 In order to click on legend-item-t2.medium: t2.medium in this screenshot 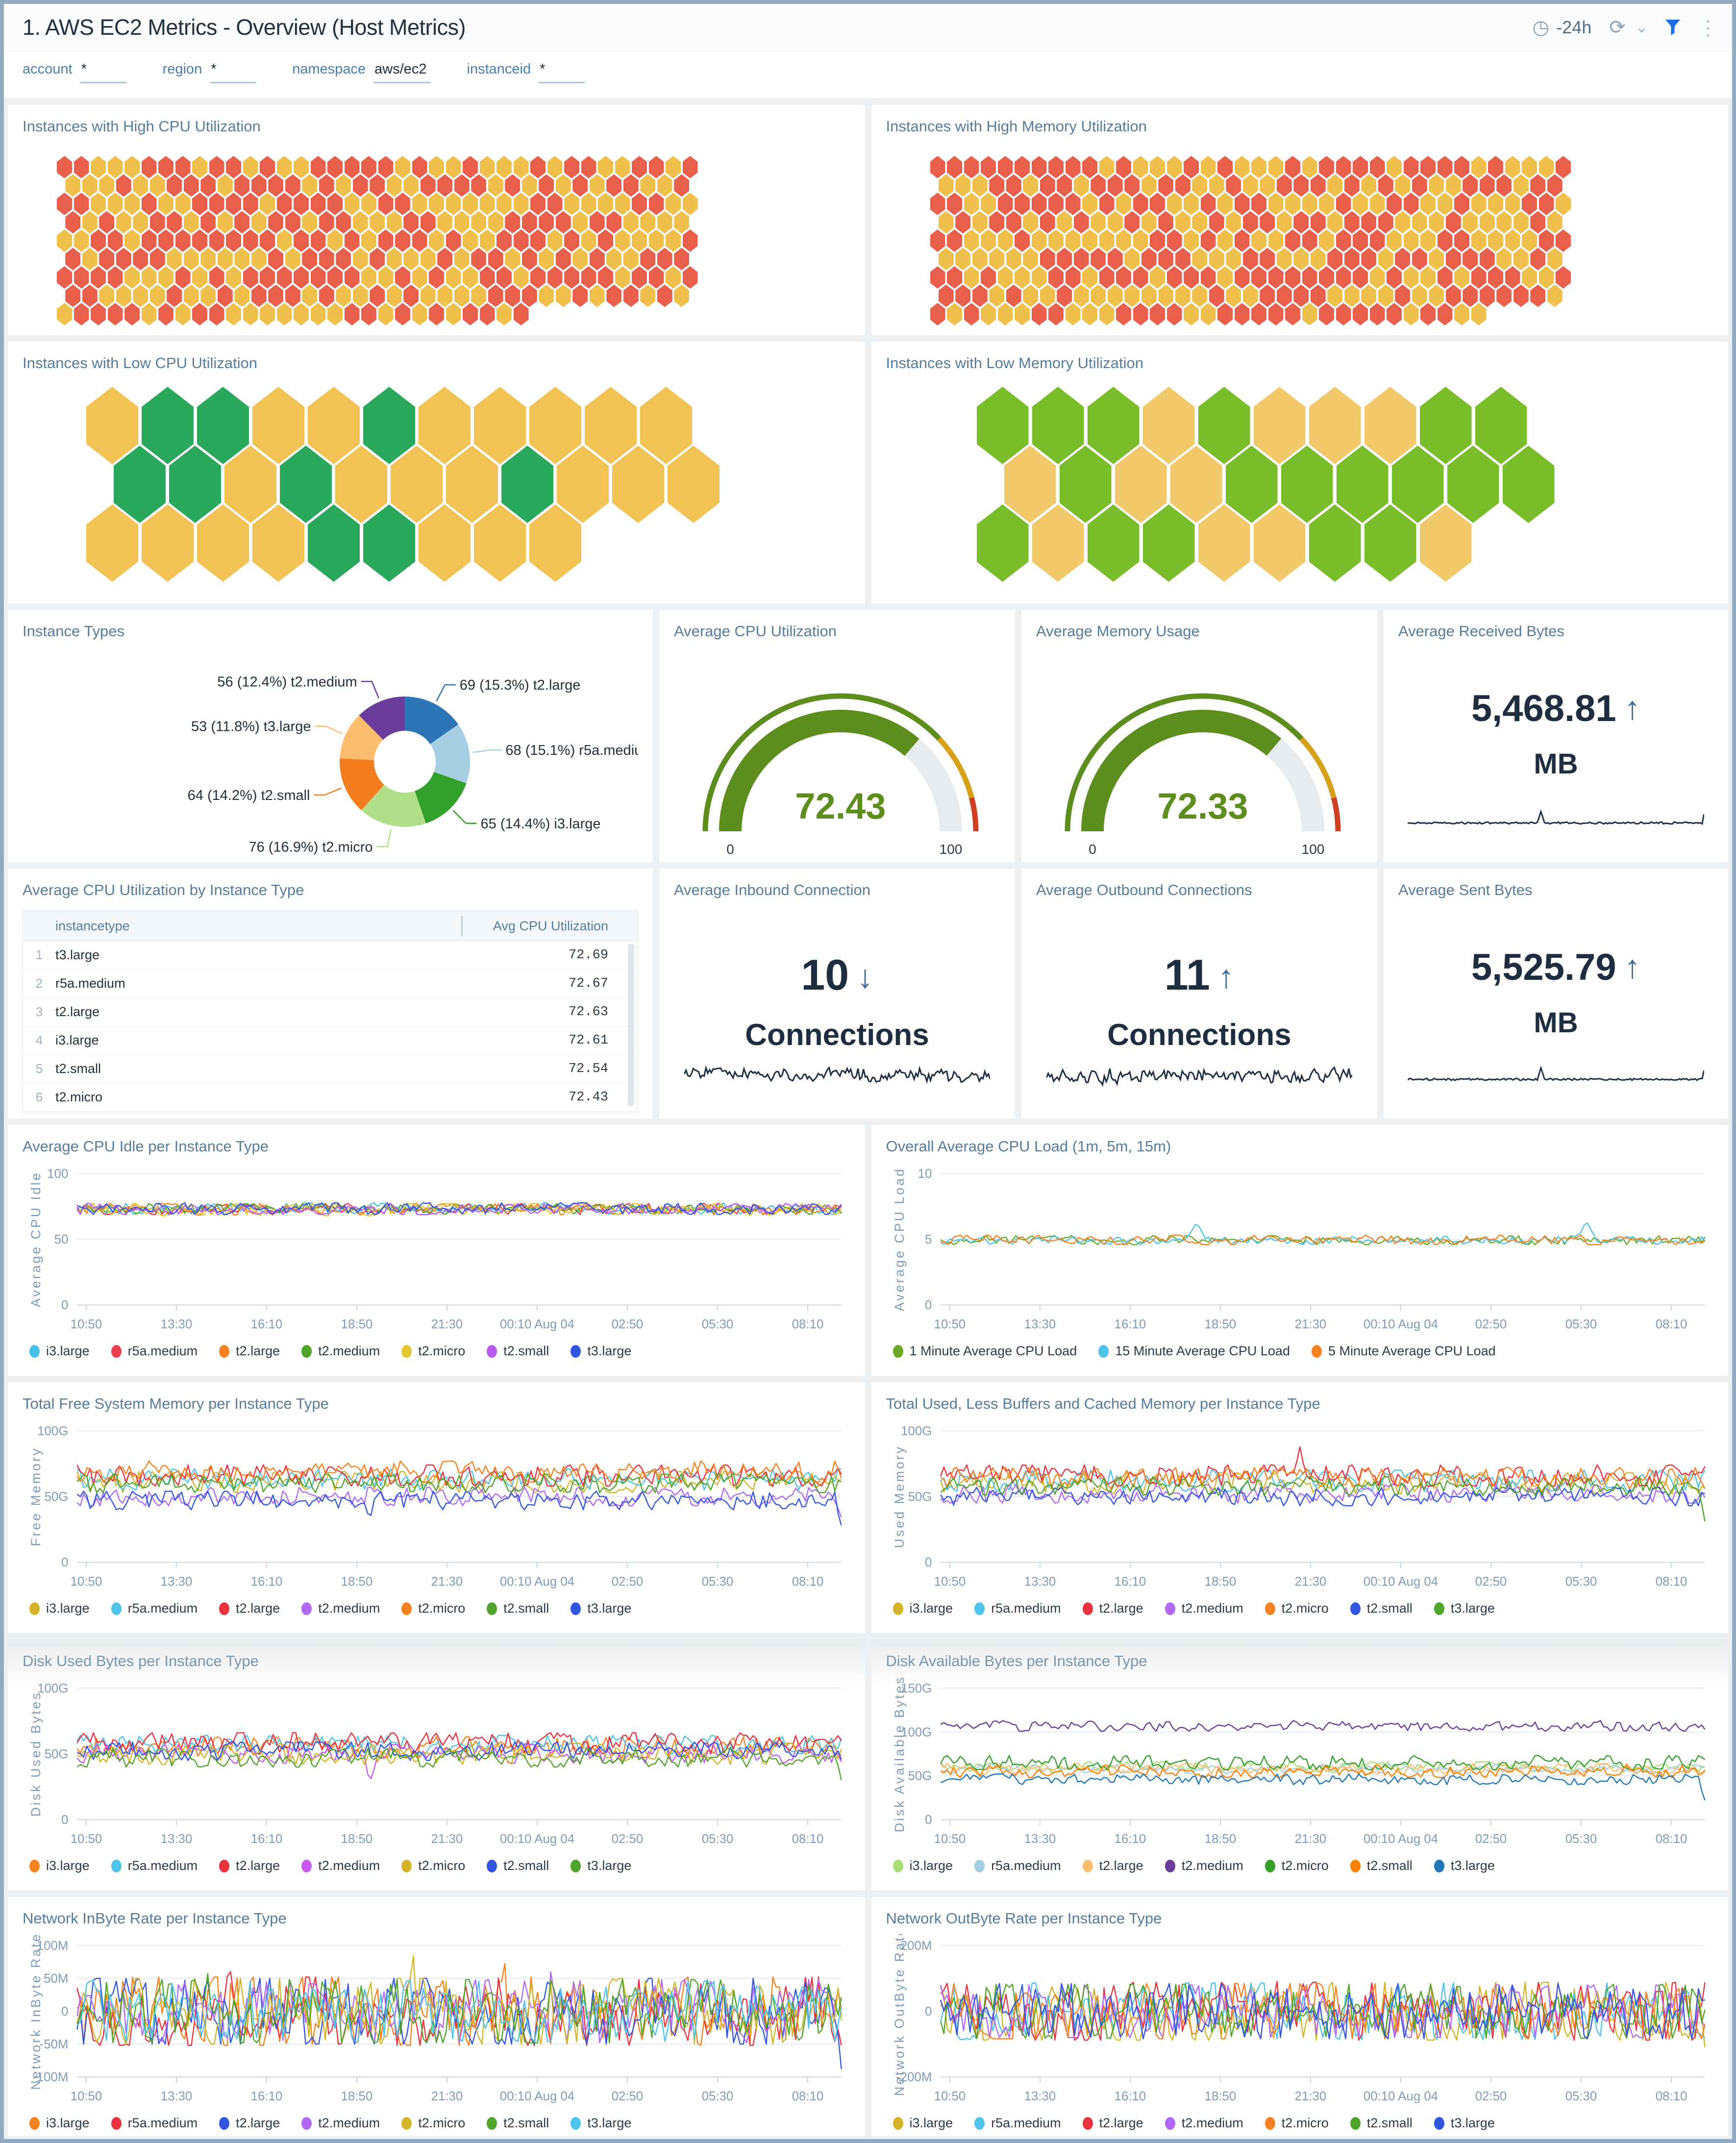, I will do `click(1204, 1865)`.